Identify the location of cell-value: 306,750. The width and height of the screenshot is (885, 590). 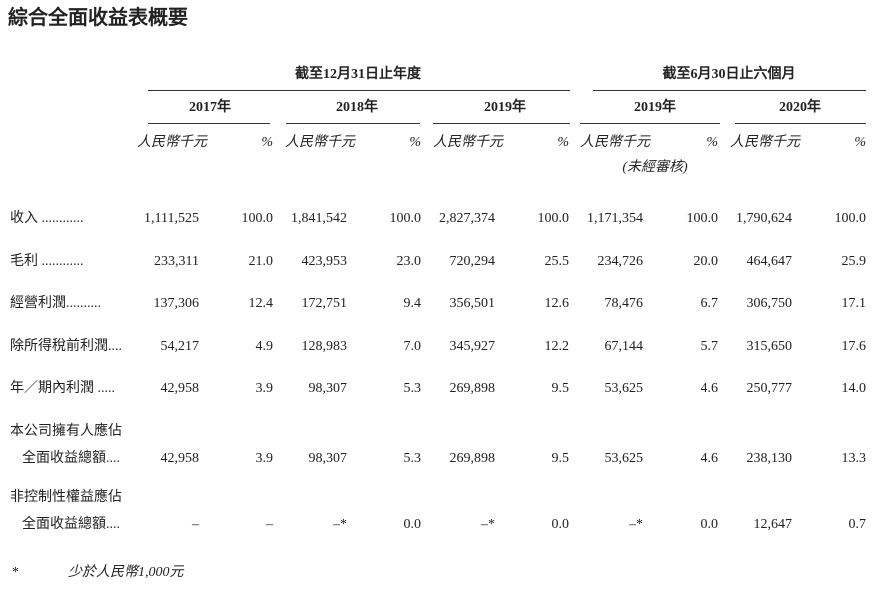
(769, 303).